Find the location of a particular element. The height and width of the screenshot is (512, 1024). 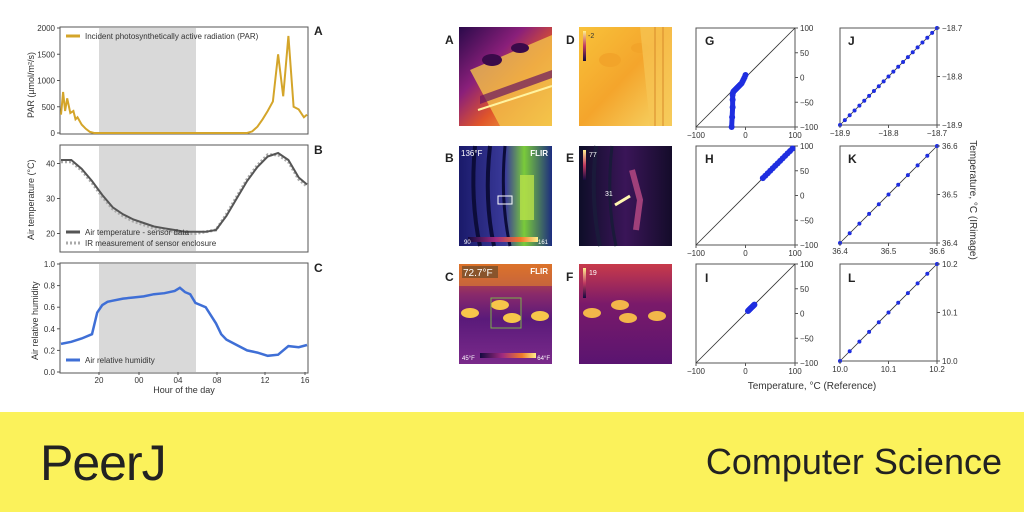

temp-legend-label: Air temperature - sensor data is located at coordinates (137, 232).